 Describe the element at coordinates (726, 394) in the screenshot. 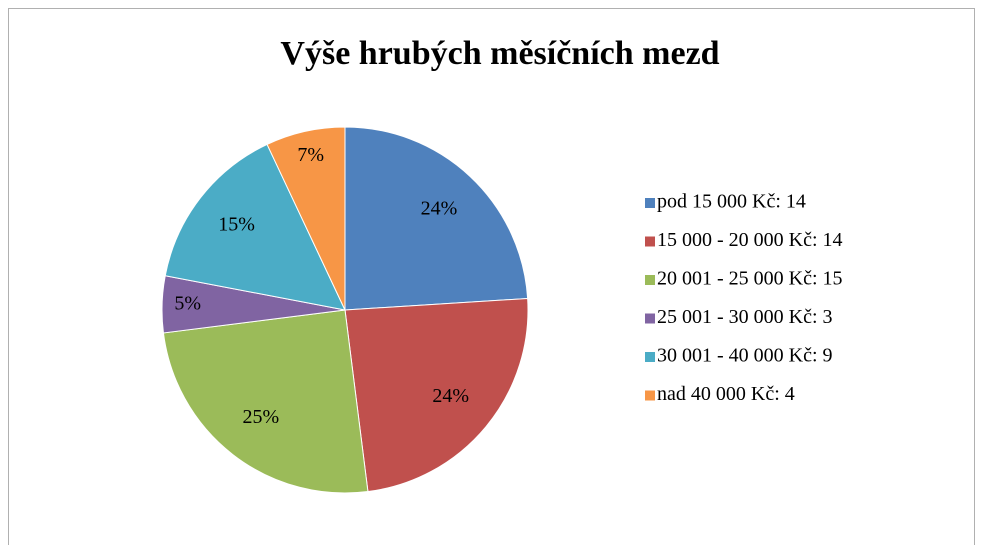

I see `legend-label: nad 40 000 Kč: 4` at that location.